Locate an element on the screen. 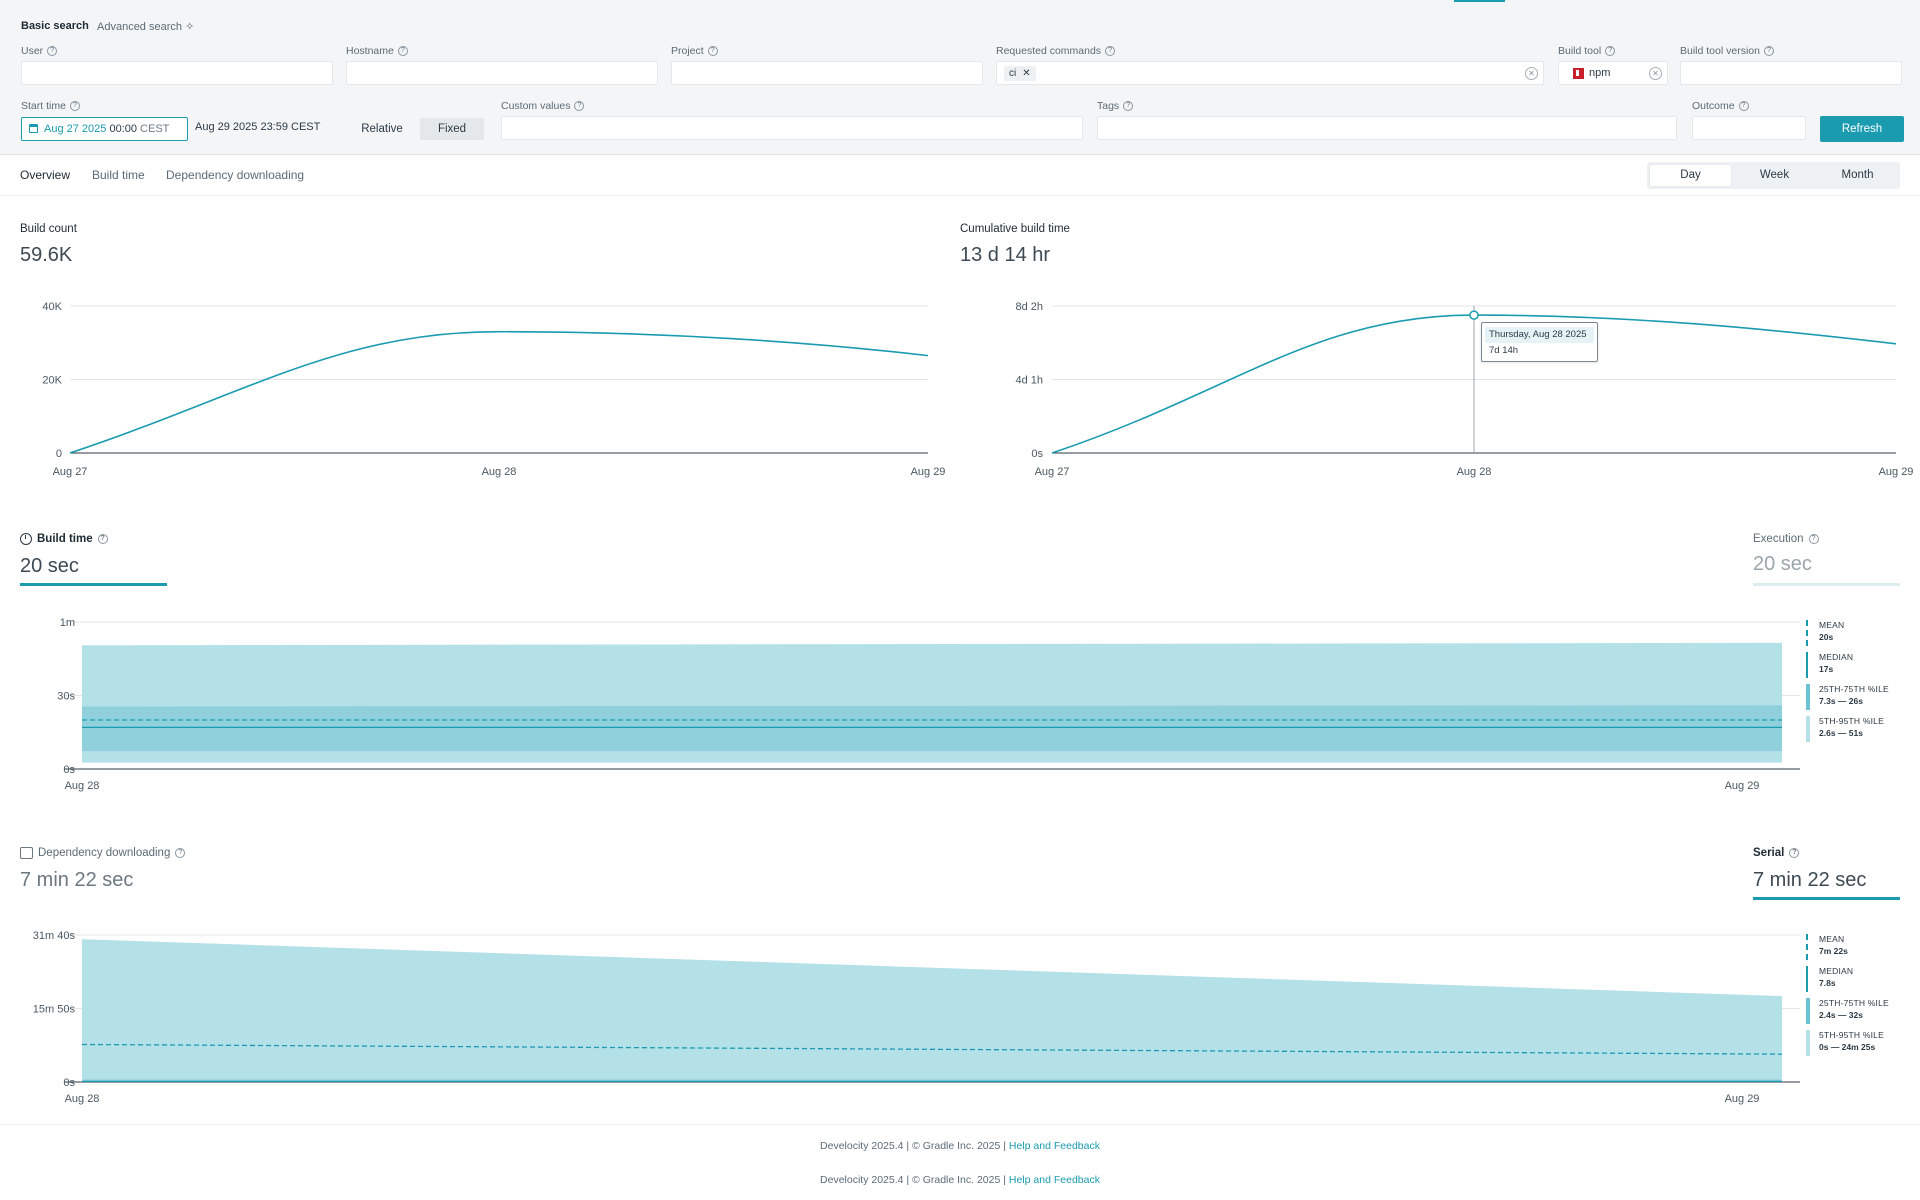  serial-tab: Serial? is located at coordinates (1776, 853).